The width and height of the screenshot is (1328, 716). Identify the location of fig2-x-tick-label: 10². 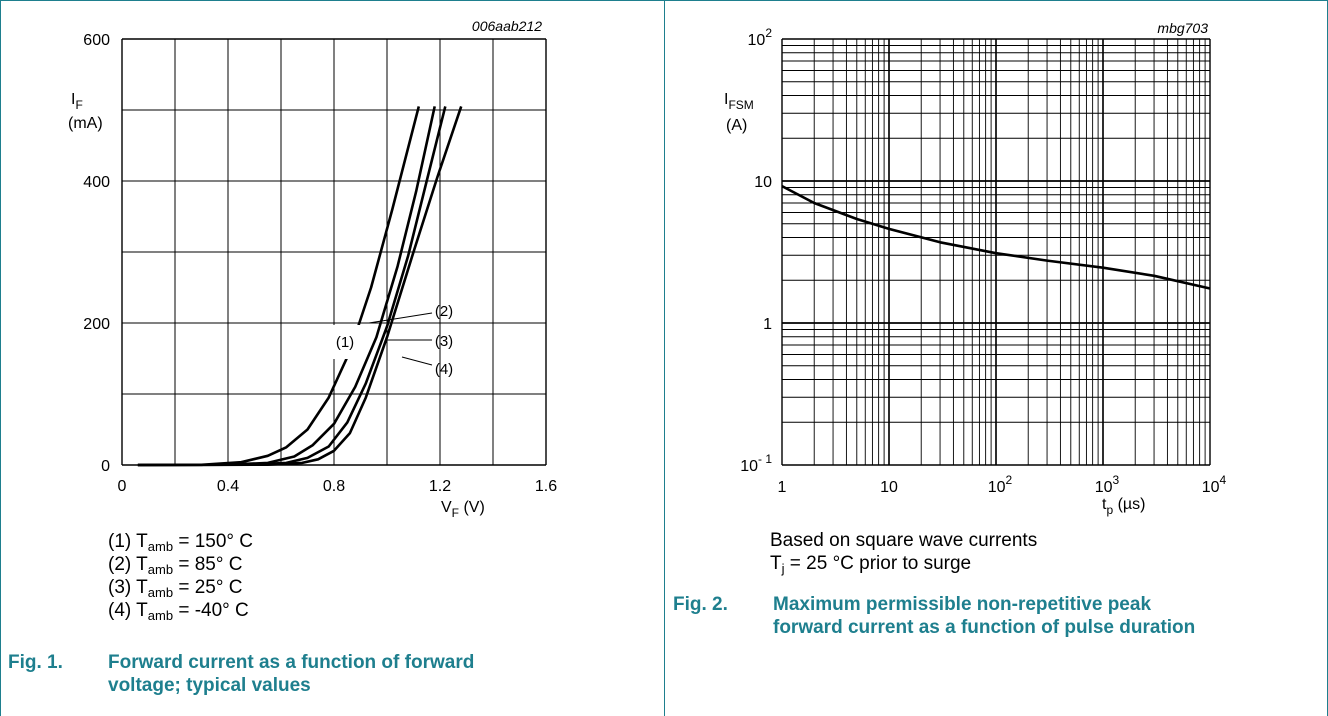
(1000, 484).